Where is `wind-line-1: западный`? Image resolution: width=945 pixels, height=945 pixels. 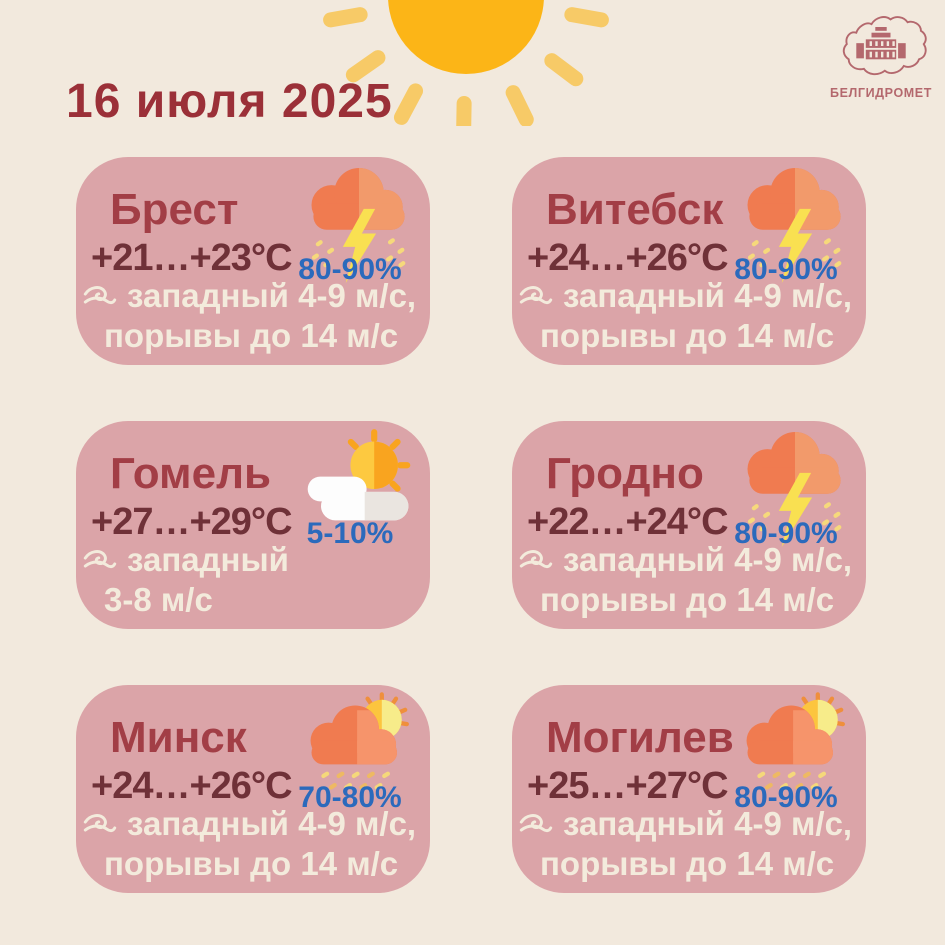 wind-line-1: западный is located at coordinates (208, 559).